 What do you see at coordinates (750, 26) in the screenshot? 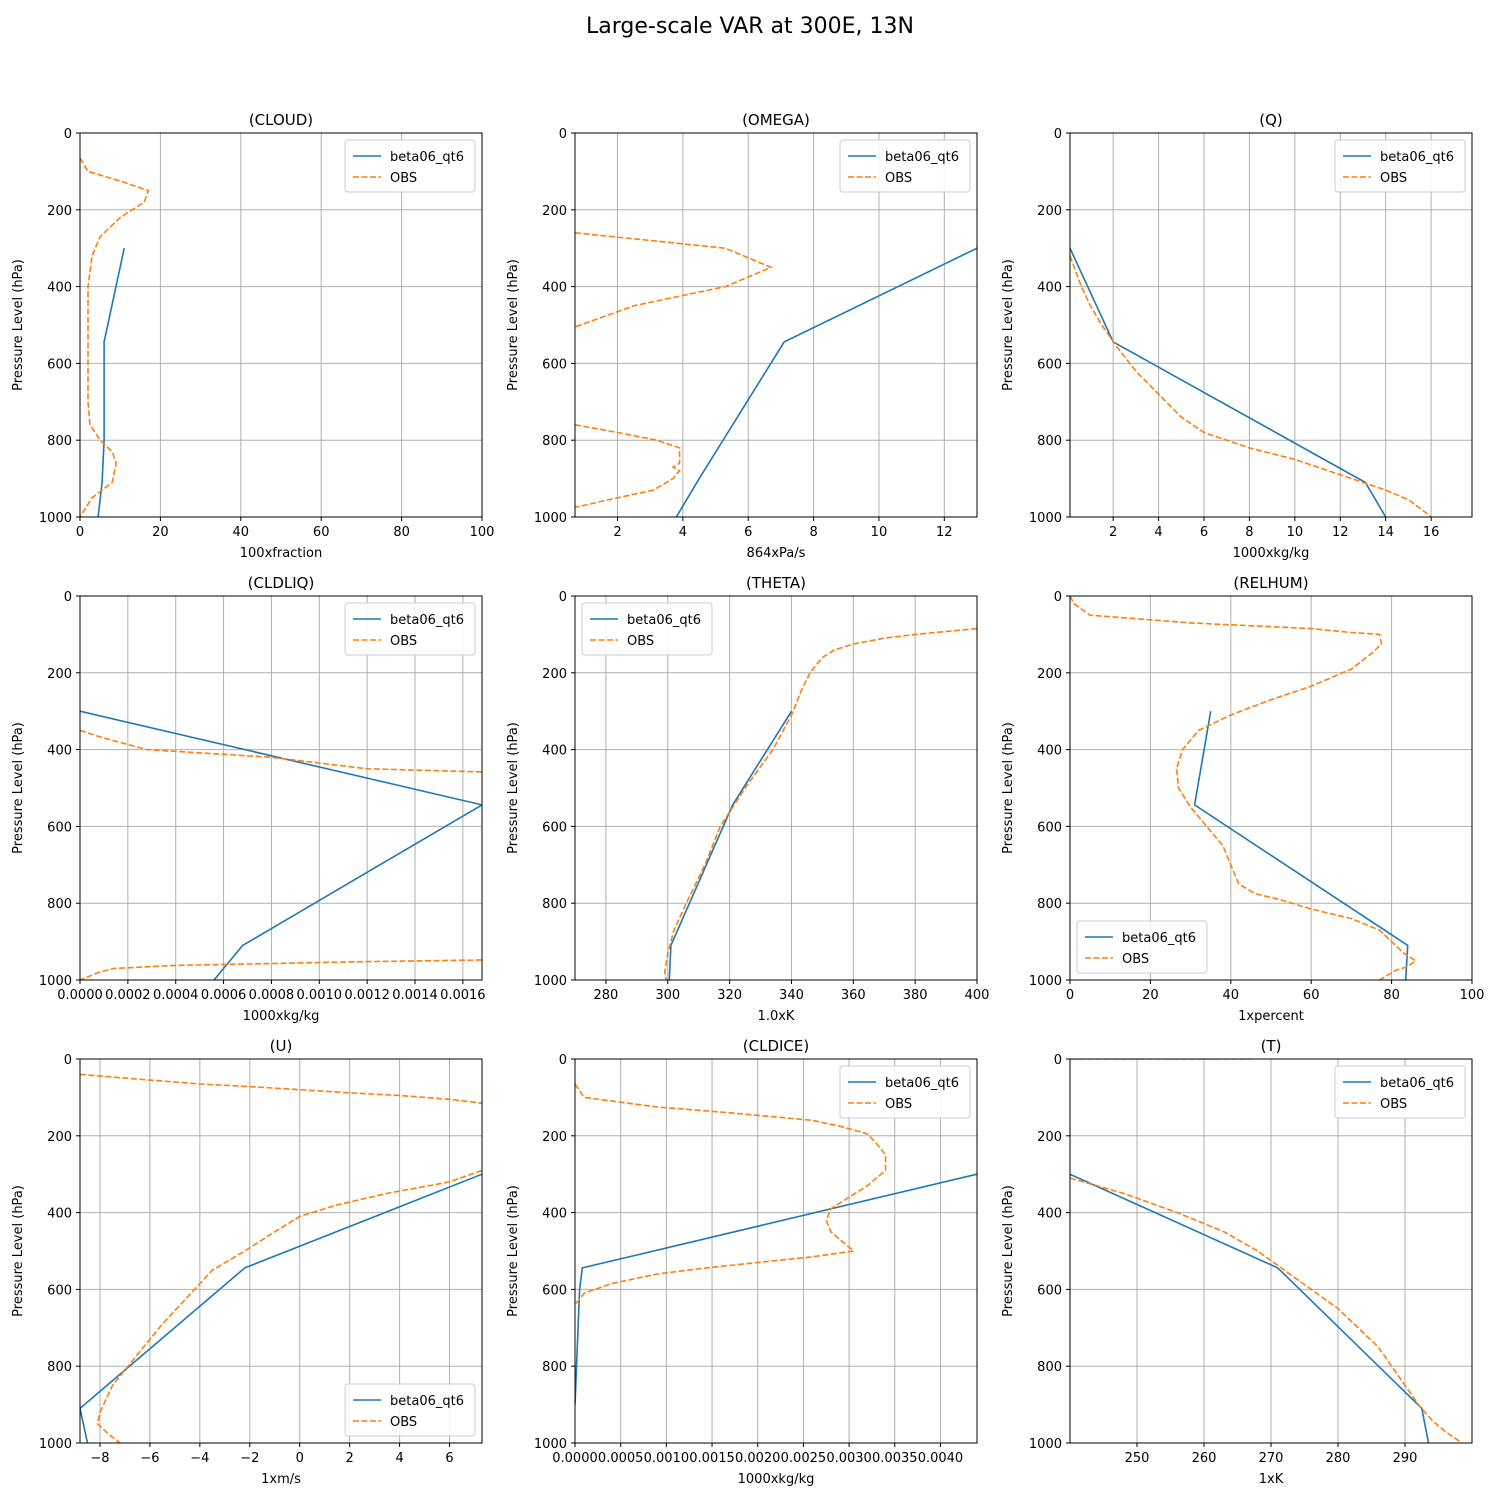
I see `figure-title: Large-scale VAR at 300E, 13N` at bounding box center [750, 26].